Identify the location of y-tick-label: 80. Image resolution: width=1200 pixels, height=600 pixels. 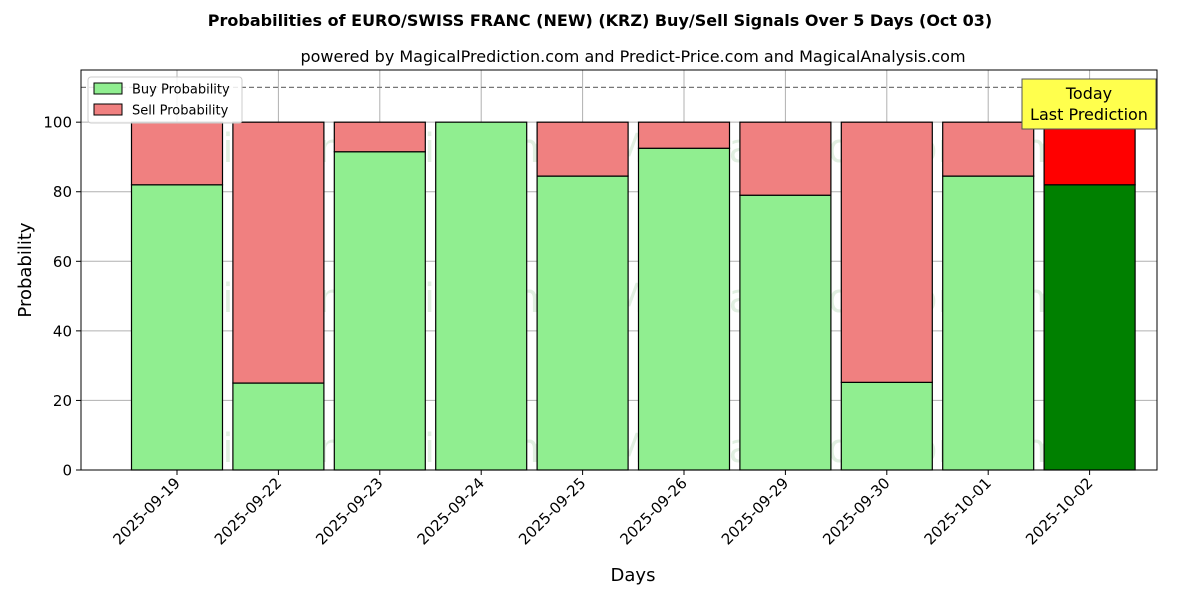
(62, 192).